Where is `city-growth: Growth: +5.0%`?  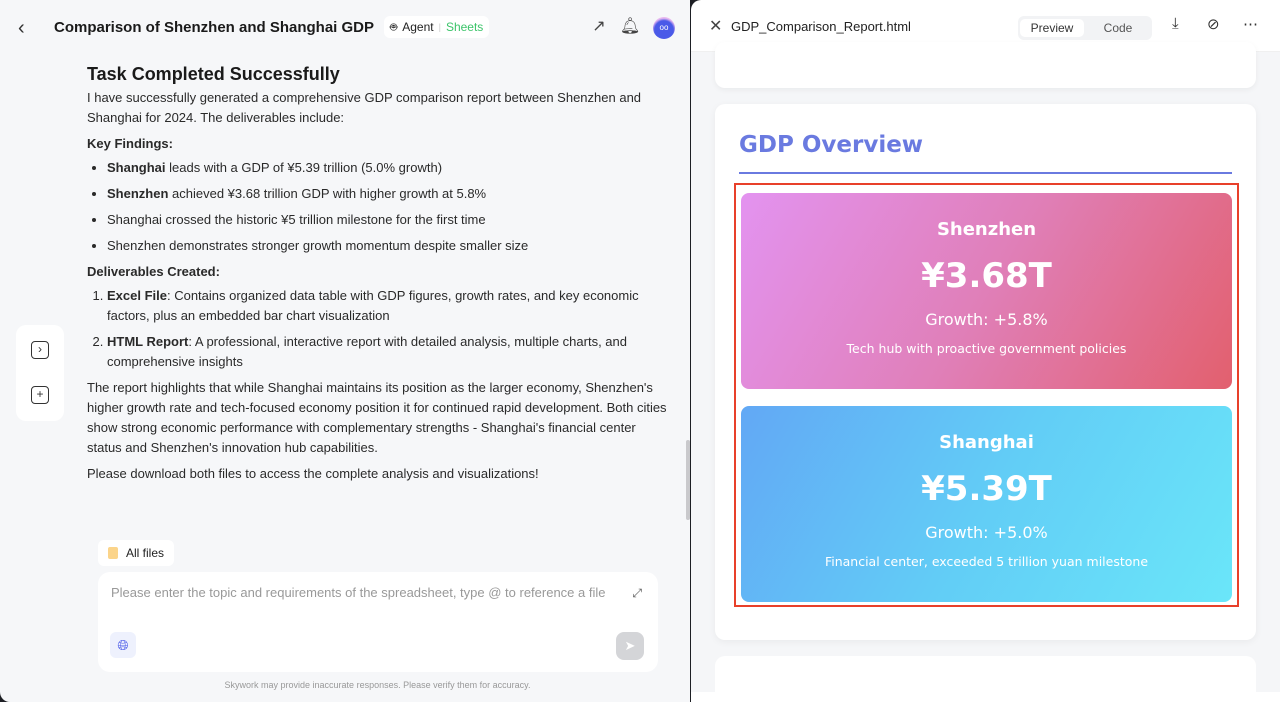
city-growth: Growth: +5.0% is located at coordinates (986, 532).